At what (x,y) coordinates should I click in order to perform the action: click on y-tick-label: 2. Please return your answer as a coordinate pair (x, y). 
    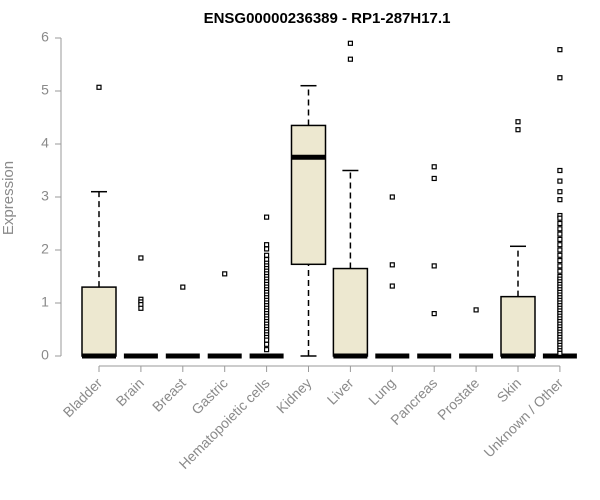
    Looking at the image, I should click on (45, 249).